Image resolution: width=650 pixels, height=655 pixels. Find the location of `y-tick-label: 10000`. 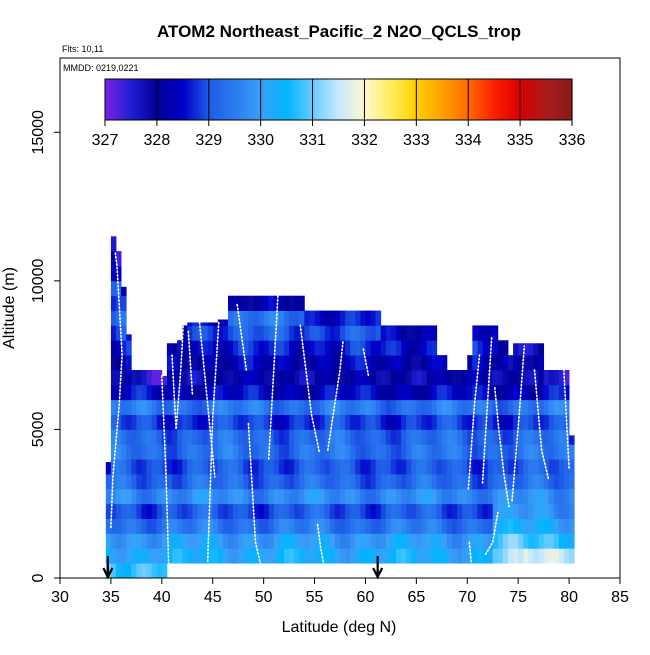

y-tick-label: 10000 is located at coordinates (38, 281).